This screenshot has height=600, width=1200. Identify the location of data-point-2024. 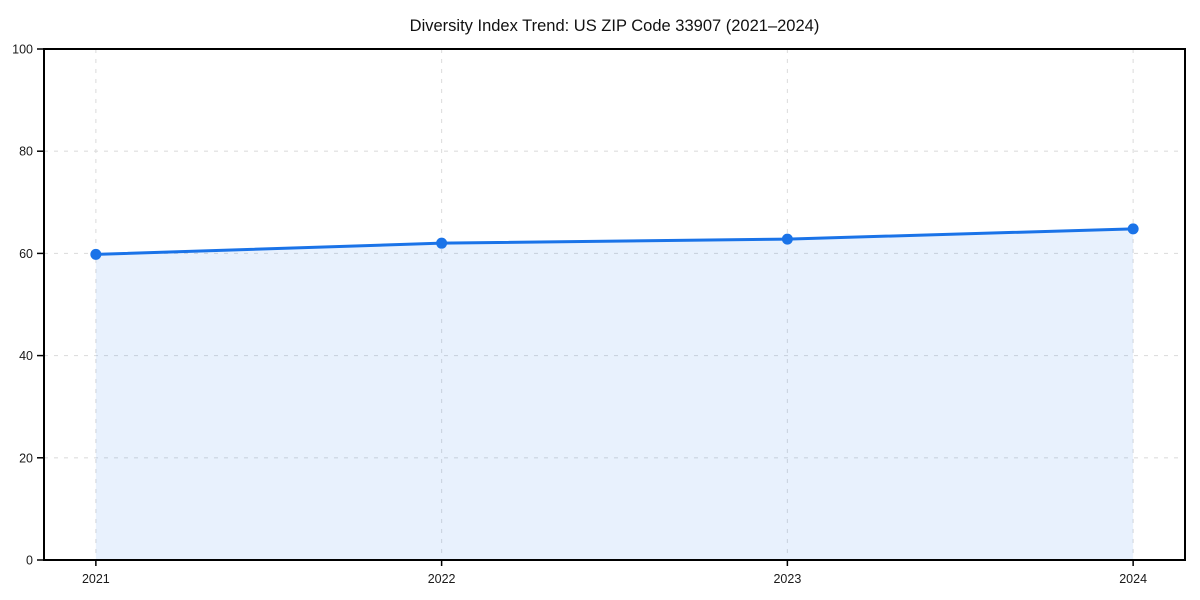
(1133, 229).